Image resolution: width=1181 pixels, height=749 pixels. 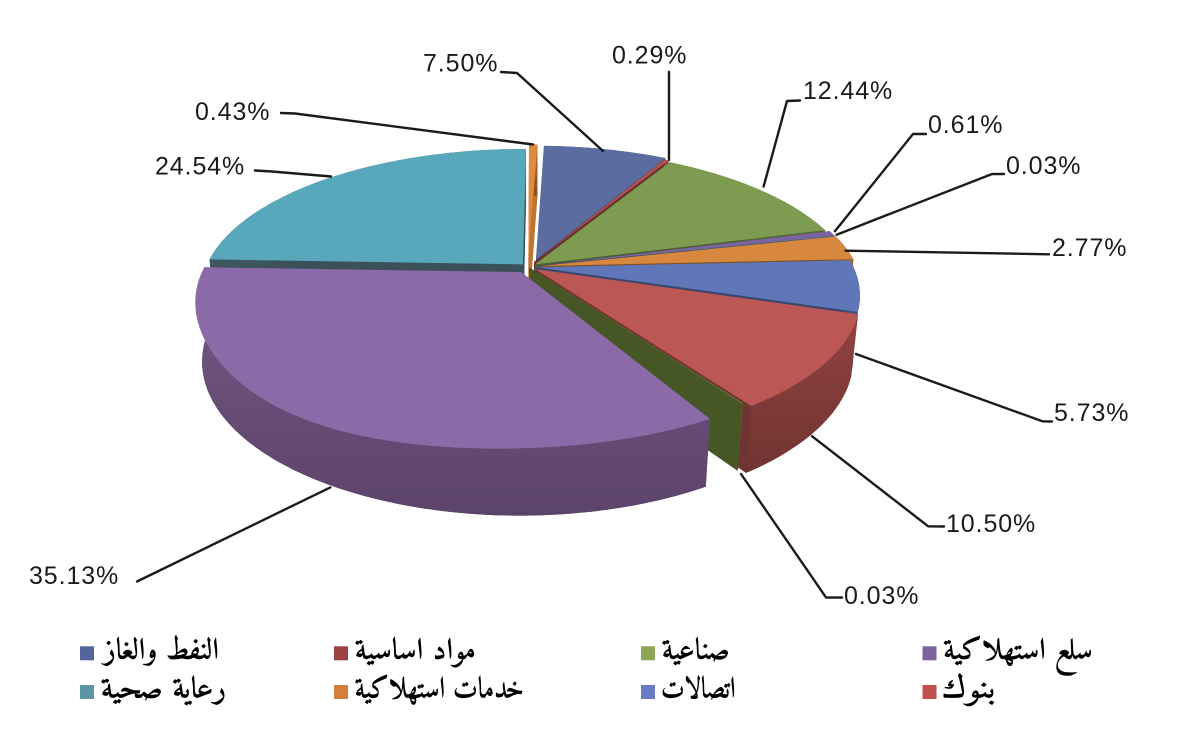 What do you see at coordinates (848, 91) in the screenshot?
I see `svg-text: 12.44%` at bounding box center [848, 91].